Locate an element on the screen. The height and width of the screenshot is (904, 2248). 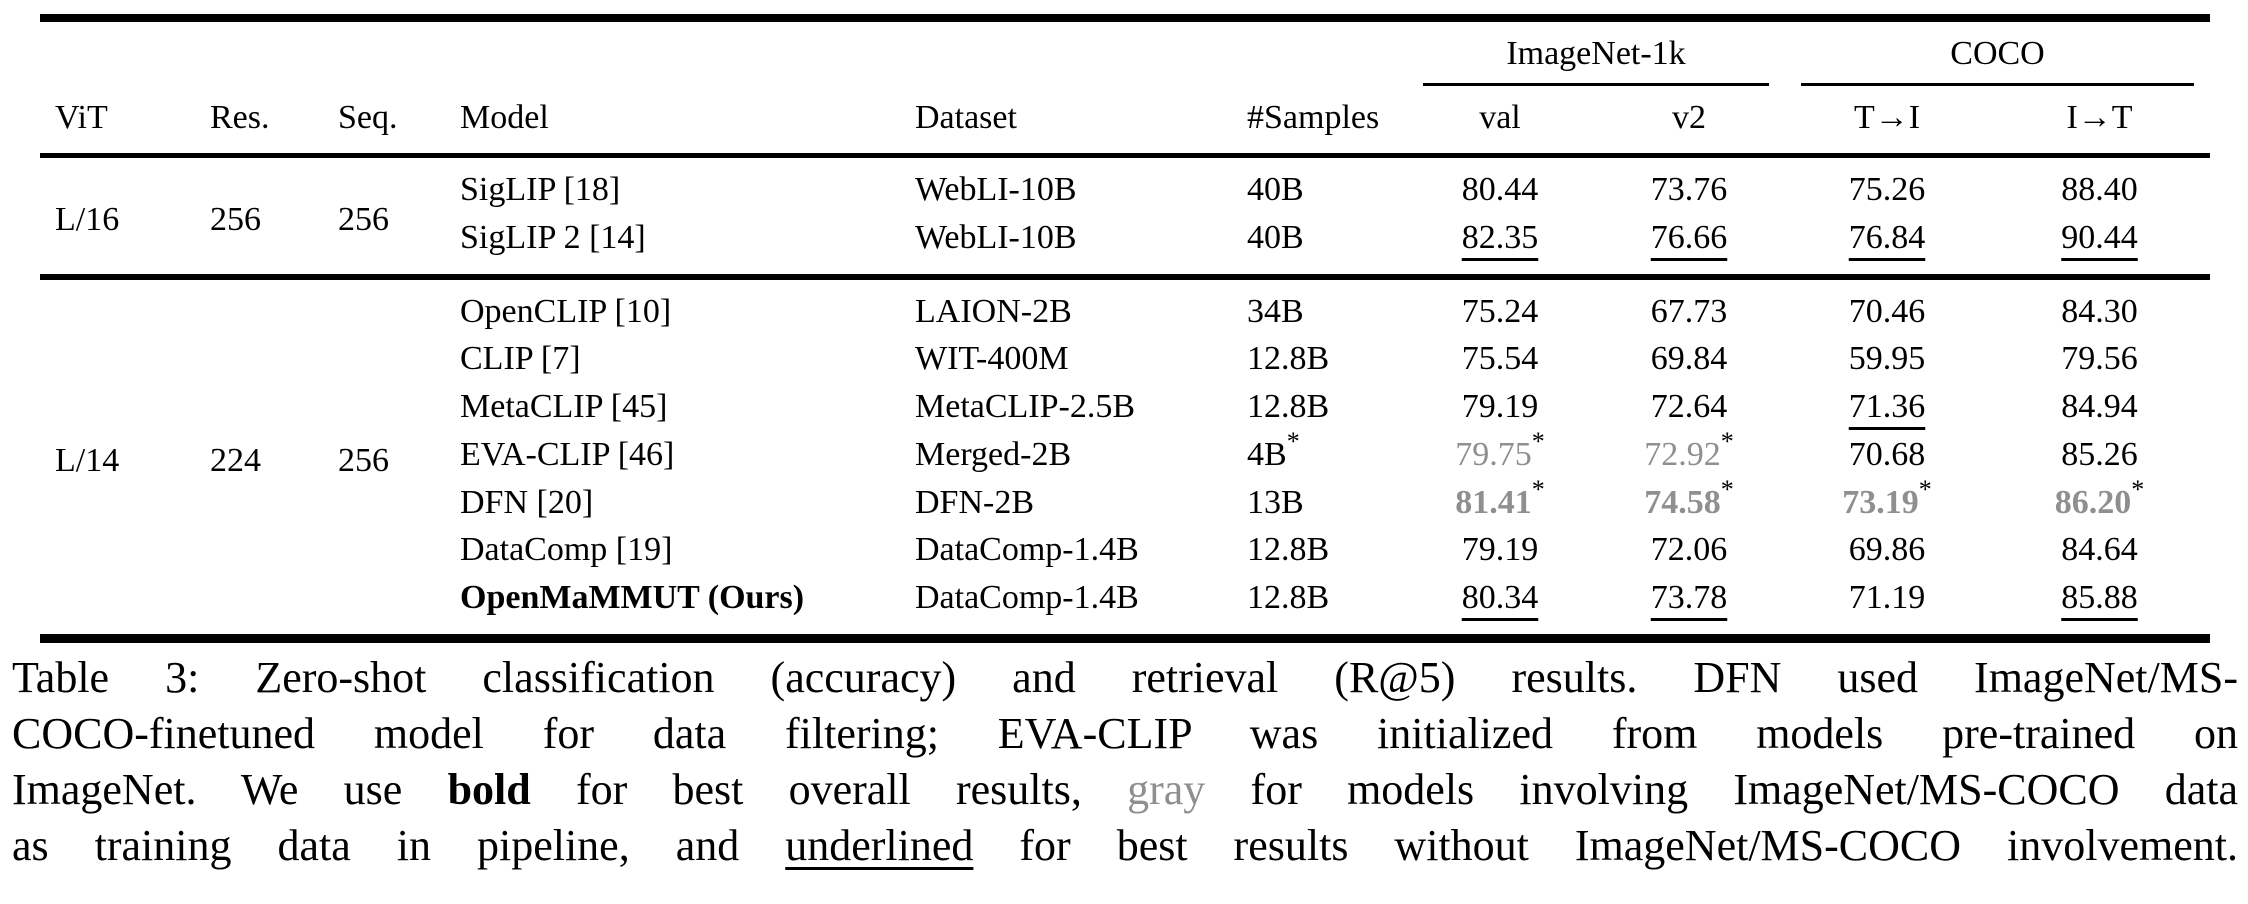
metric-value: 72.64 is located at coordinates (1689, 407).